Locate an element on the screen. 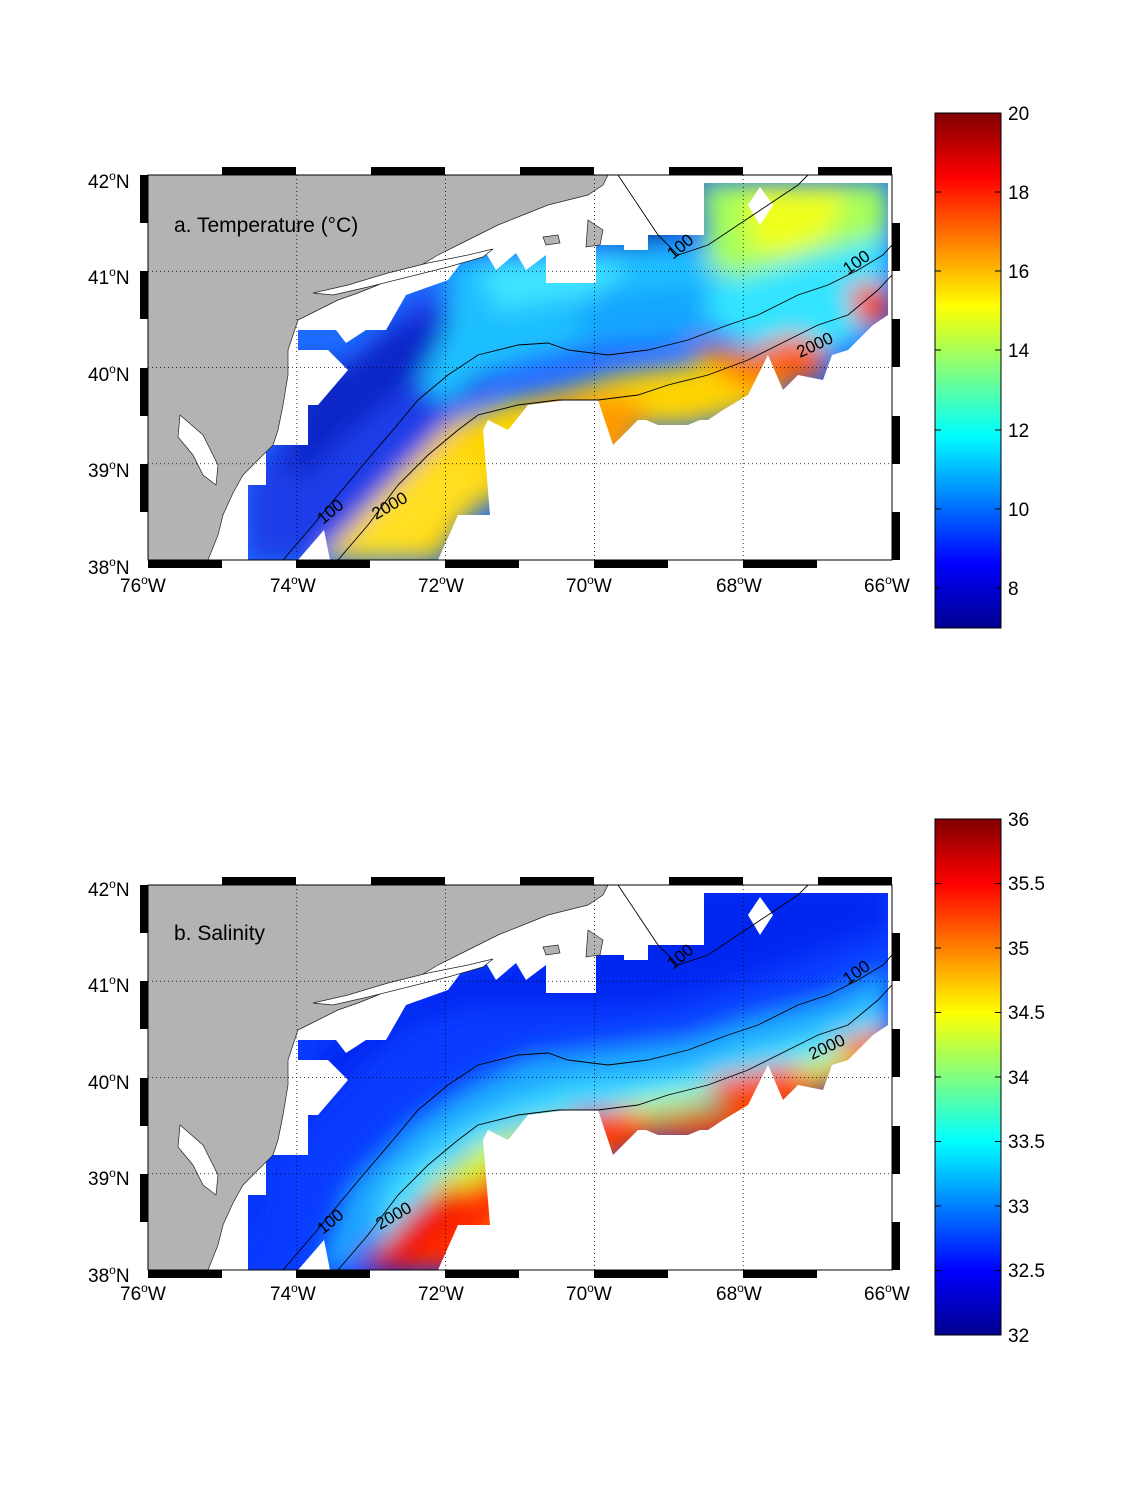 The height and width of the screenshot is (1500, 1125). salinity-colorbar: 36 35.5 35 34.5 34 33.5 33 32.5 32 is located at coordinates (989, 1078).